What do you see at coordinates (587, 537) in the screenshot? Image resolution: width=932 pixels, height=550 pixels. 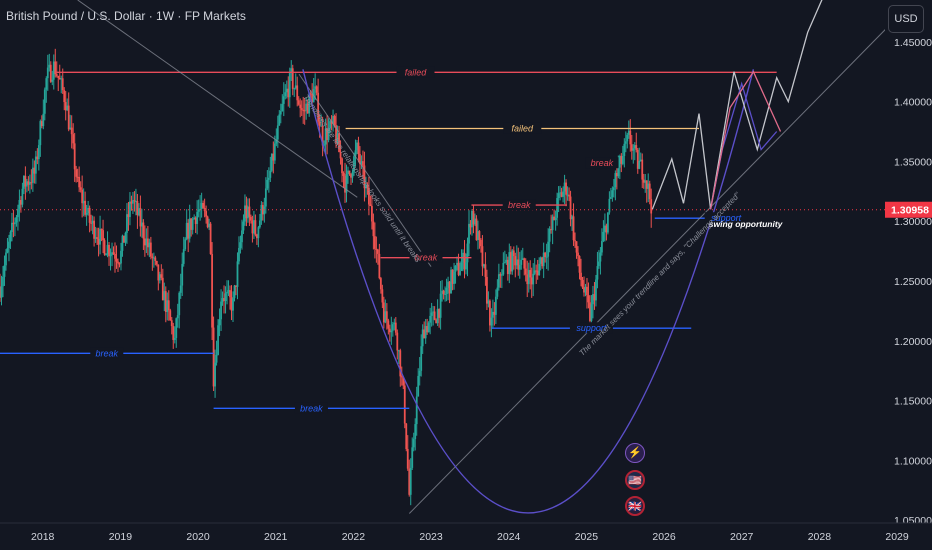 I see `x-tick-label: 2025` at bounding box center [587, 537].